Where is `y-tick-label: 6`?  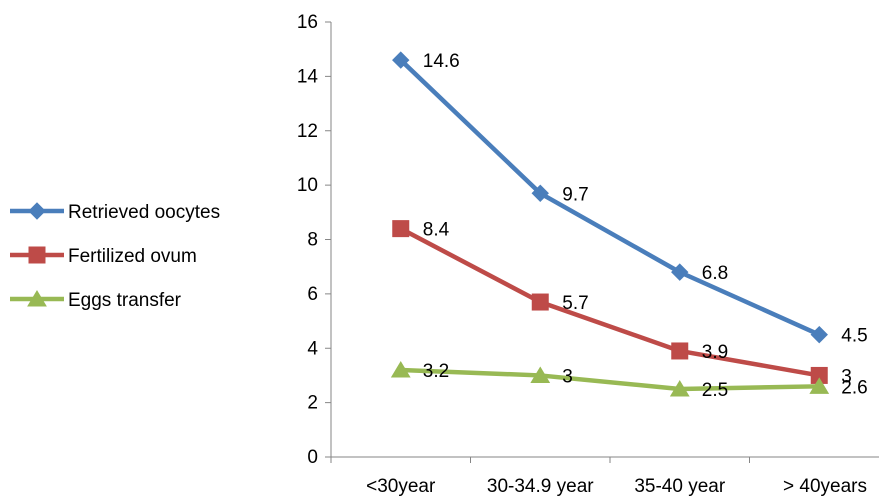 y-tick-label: 6 is located at coordinates (312, 294).